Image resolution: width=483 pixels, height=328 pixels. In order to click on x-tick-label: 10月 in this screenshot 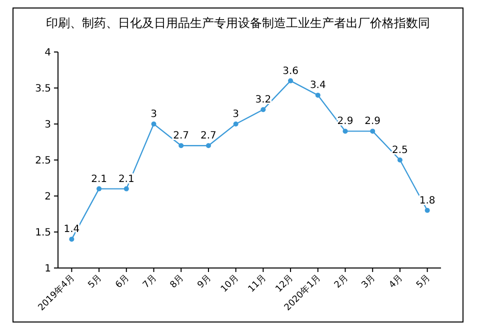, I will do `click(230, 284)`.